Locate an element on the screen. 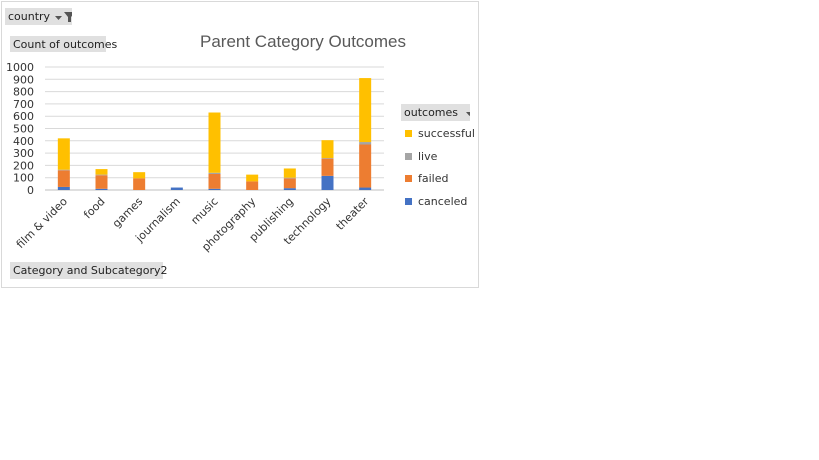 The image size is (819, 460). count-of-outcomes-button: Count of outcomes is located at coordinates (63, 44).